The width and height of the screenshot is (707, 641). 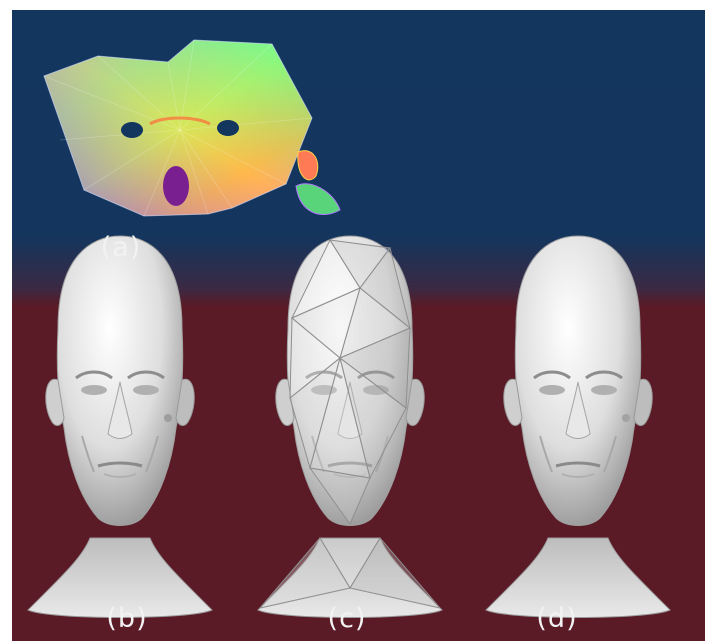 What do you see at coordinates (127, 618) in the screenshot?
I see `panel-label-b: (b)` at bounding box center [127, 618].